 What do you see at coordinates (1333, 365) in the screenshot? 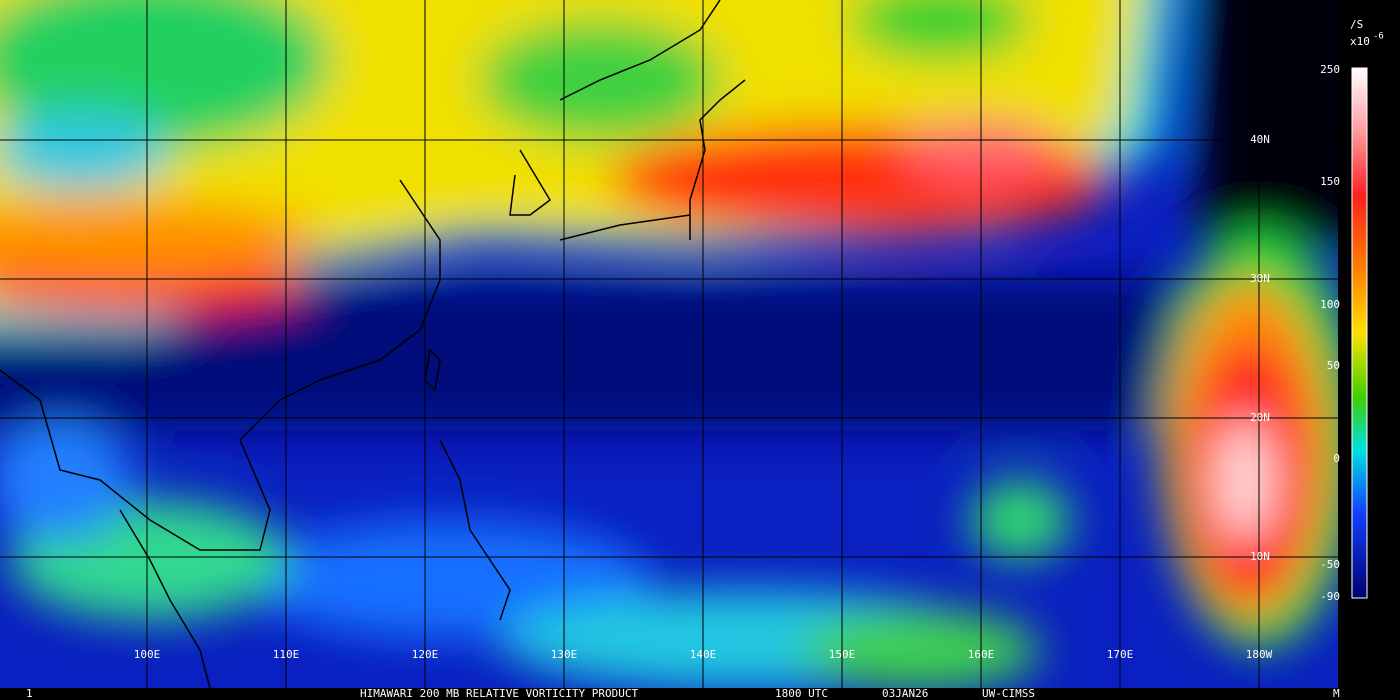
I see `colorbar-tick-label: 50` at bounding box center [1333, 365].